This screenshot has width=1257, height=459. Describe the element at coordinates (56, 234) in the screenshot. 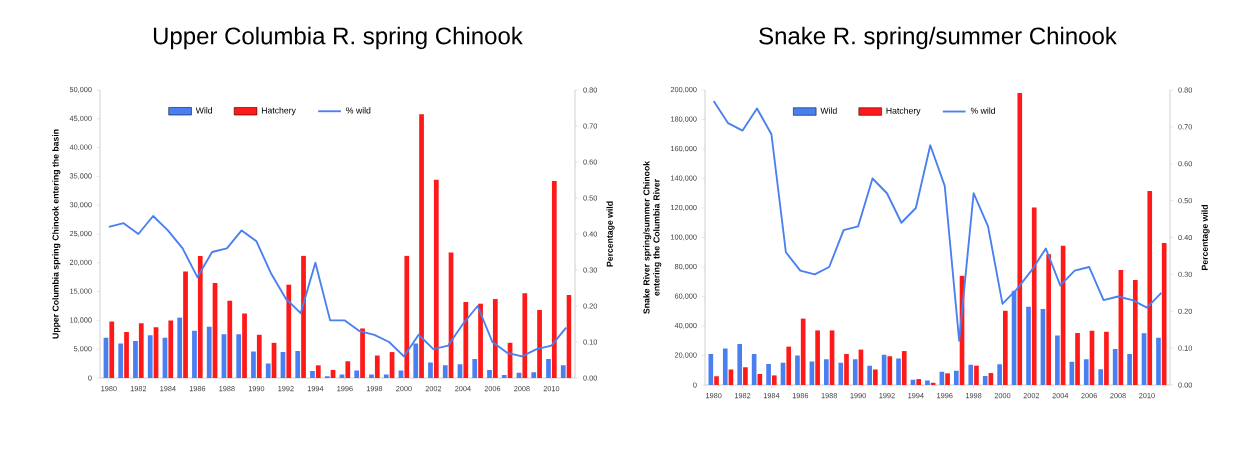

I see `y-axis-title: Upper Columbia spring Chinook entering the basin` at that location.